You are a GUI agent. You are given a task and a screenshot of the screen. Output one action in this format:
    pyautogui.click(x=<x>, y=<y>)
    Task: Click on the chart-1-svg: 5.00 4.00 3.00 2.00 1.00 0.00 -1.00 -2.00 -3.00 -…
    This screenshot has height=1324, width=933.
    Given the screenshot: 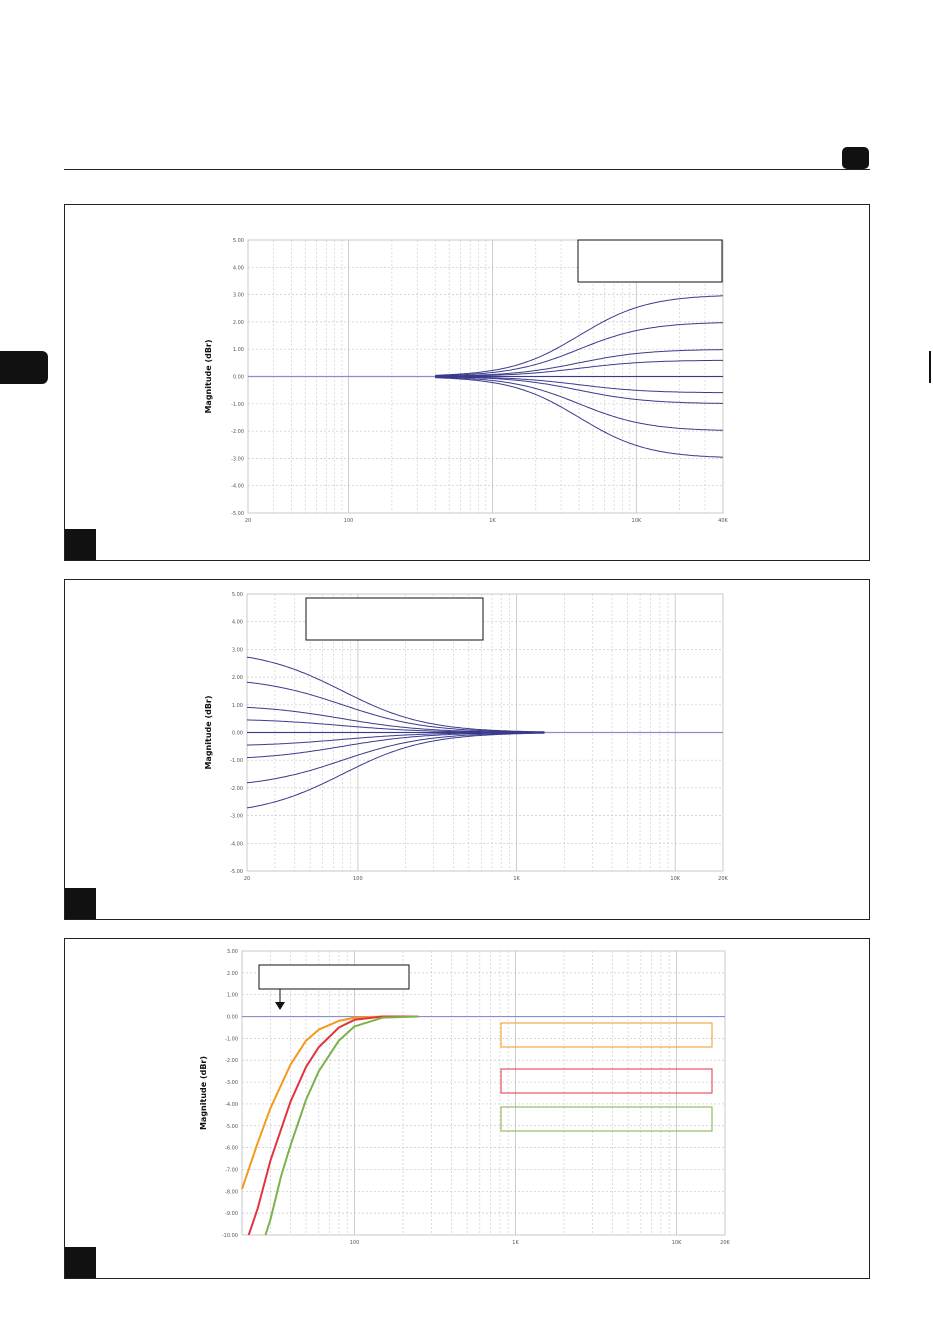 What is the action you would take?
    pyautogui.click(x=466, y=381)
    